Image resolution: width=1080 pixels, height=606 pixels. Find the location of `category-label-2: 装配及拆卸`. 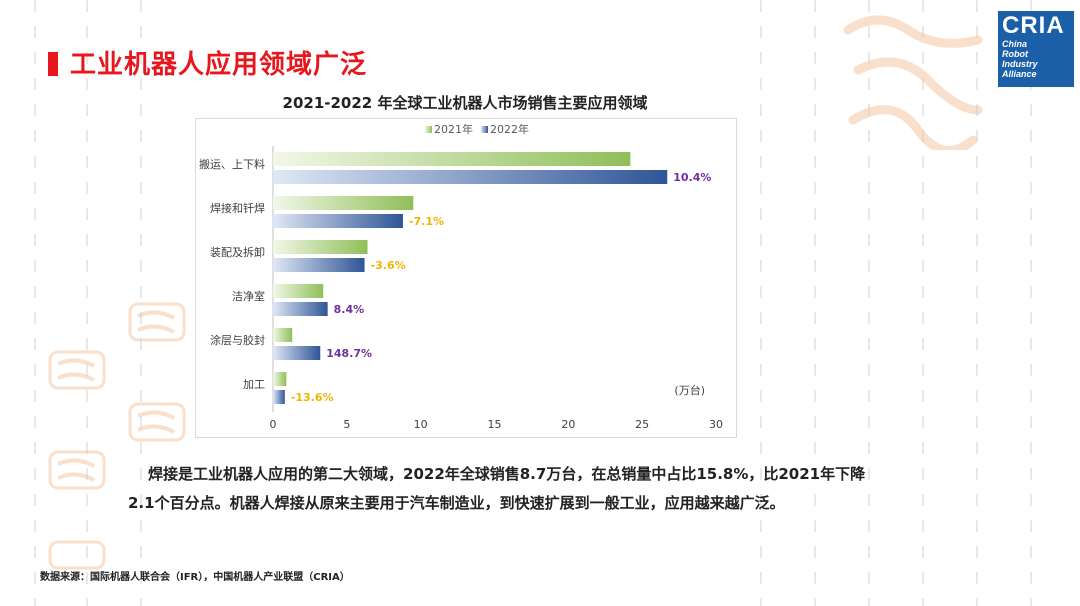

category-label-2: 装配及拆卸 is located at coordinates (237, 252).